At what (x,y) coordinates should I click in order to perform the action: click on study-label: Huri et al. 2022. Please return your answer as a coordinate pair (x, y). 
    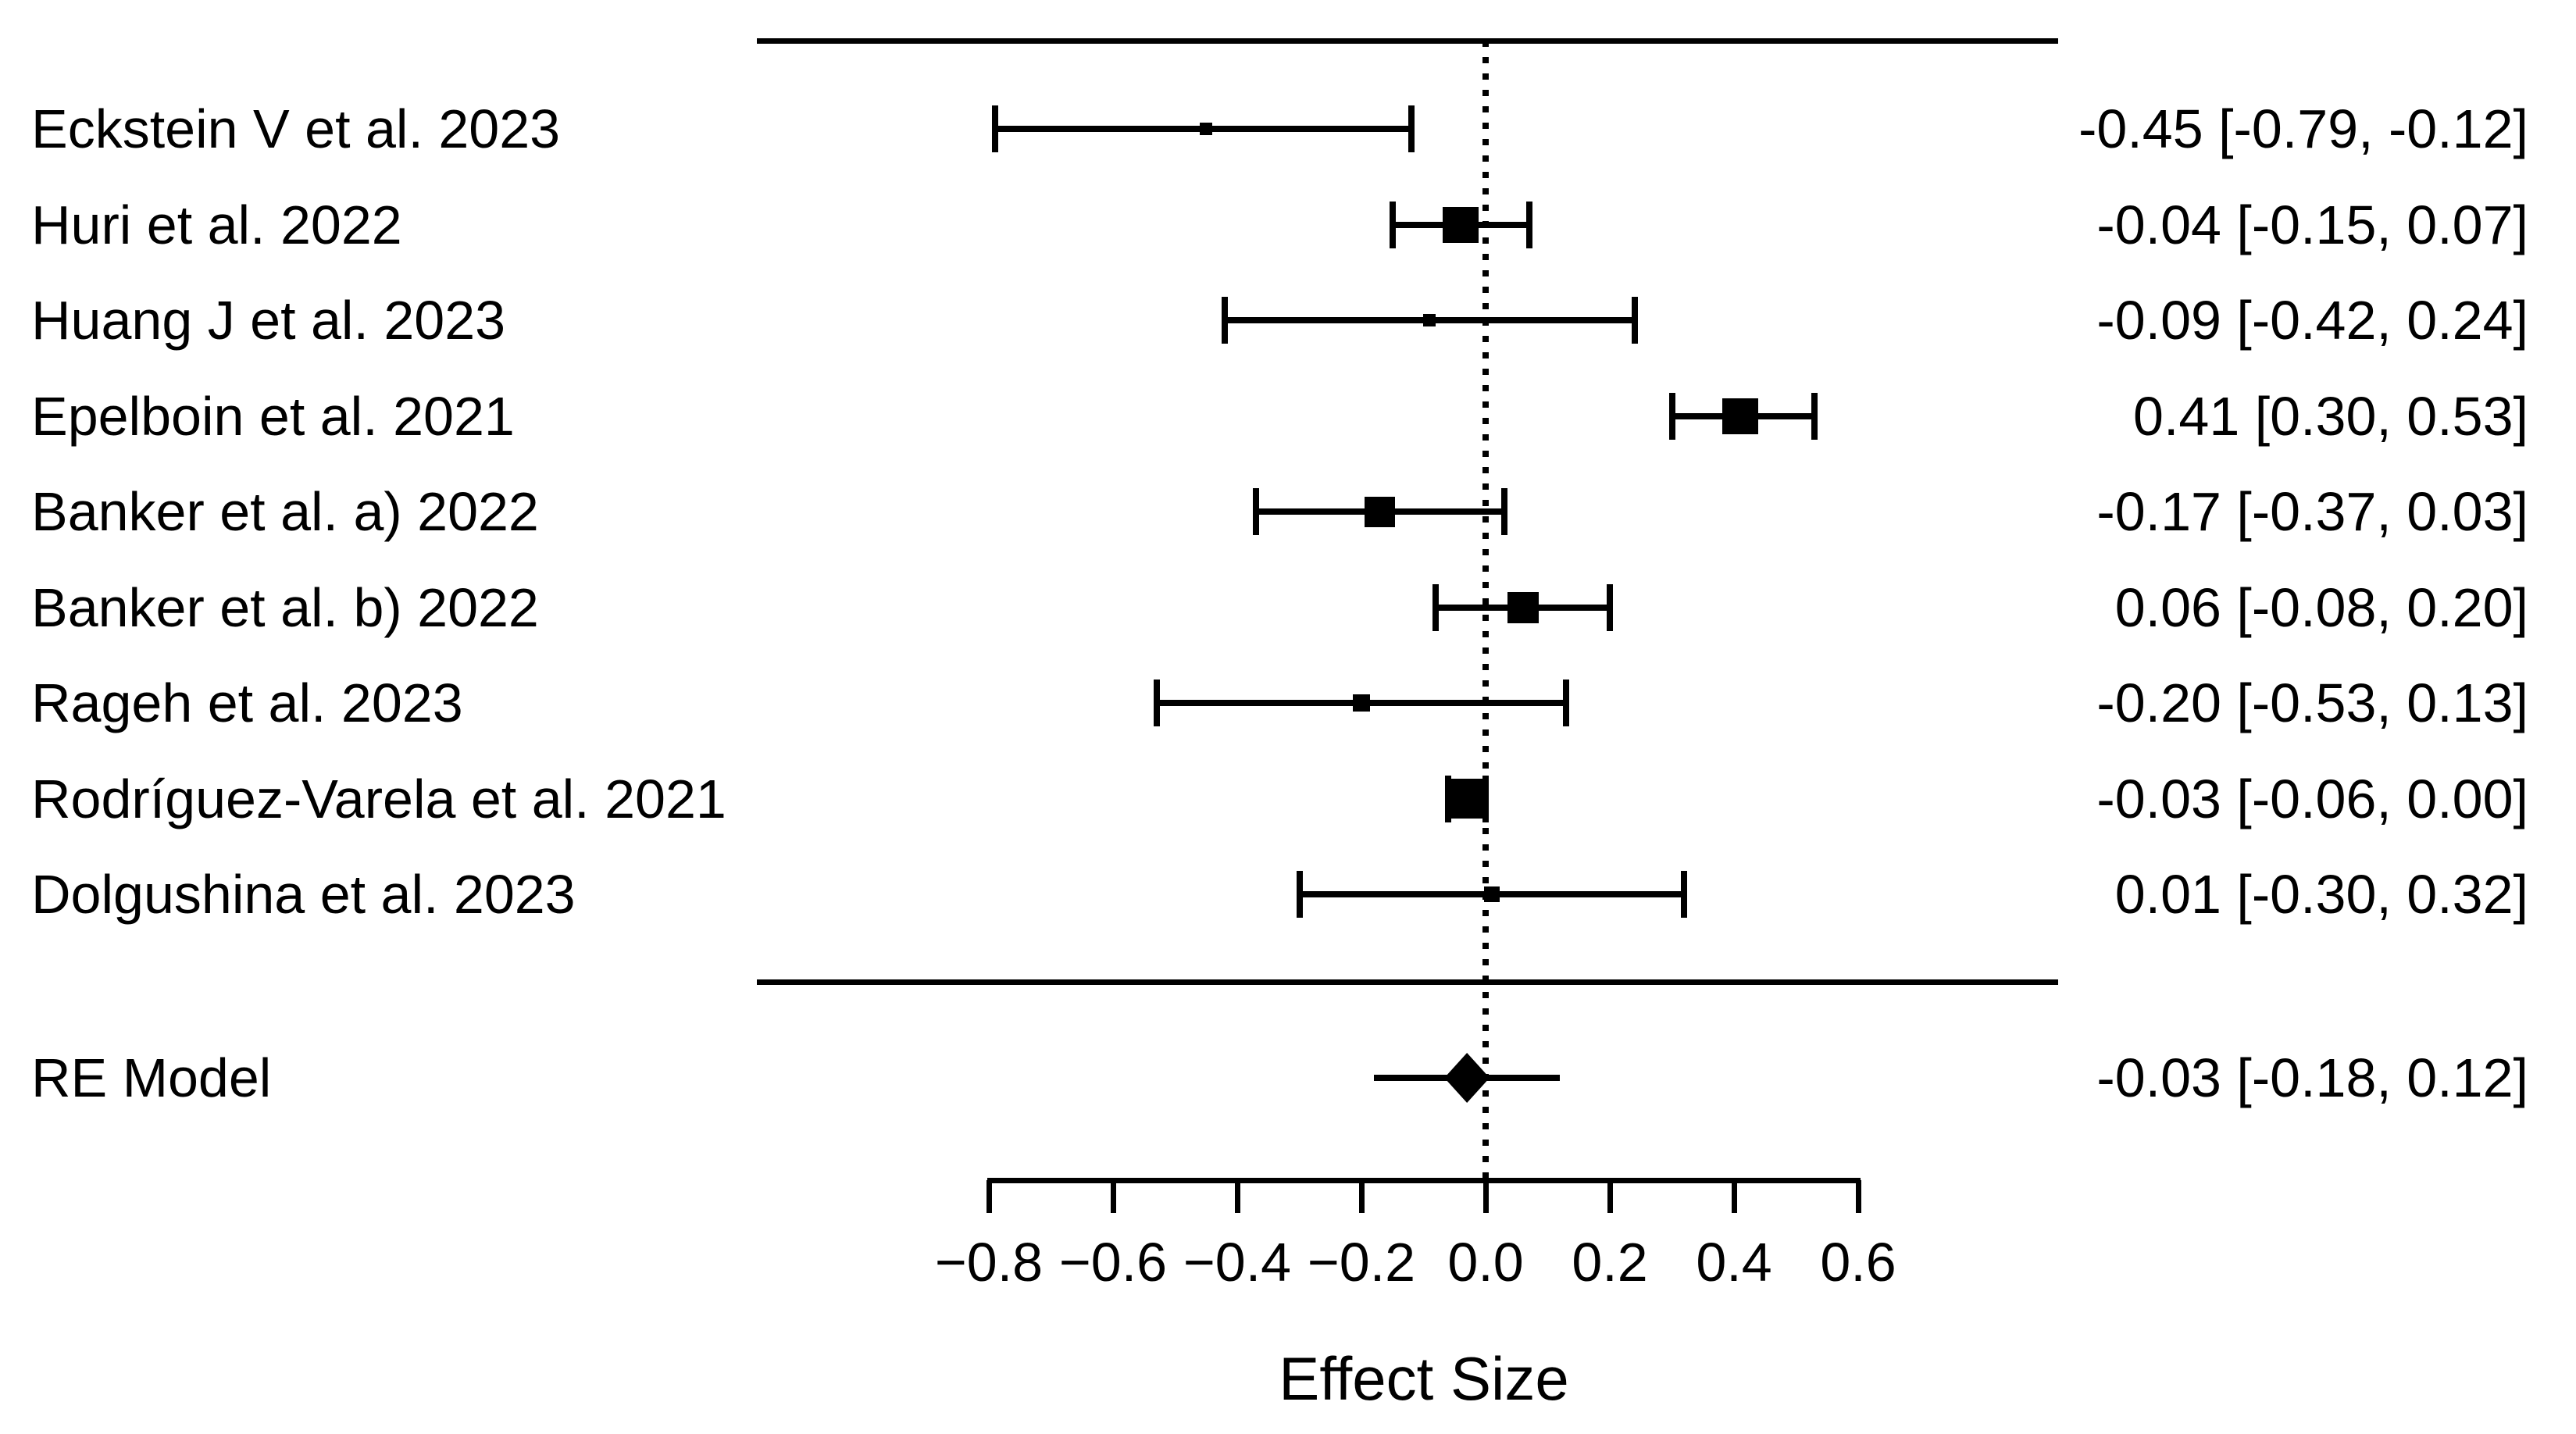
    Looking at the image, I should click on (216, 224).